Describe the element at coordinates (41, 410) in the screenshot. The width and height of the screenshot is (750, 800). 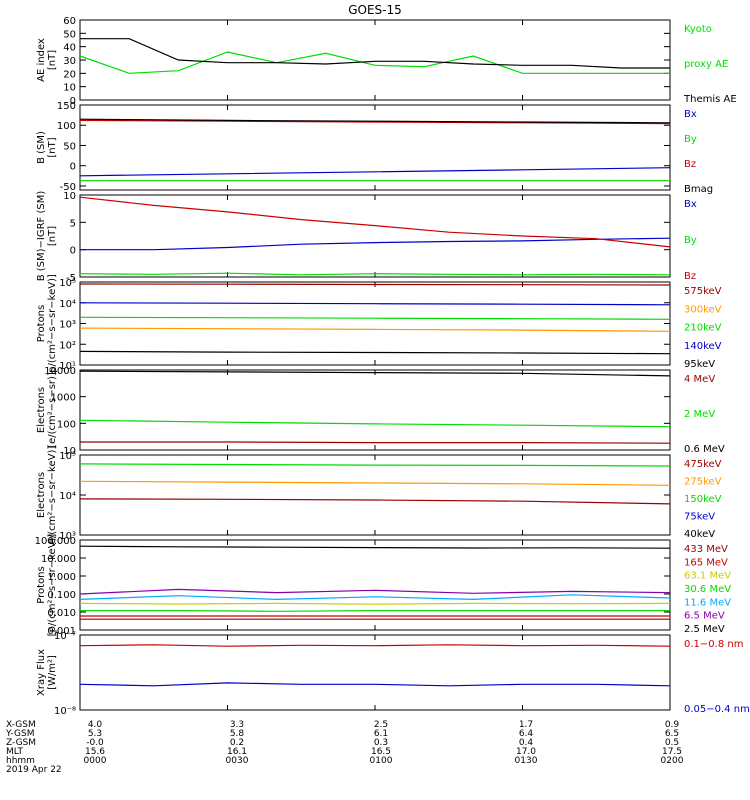
I see `y-axis-label-line: Electrons` at that location.